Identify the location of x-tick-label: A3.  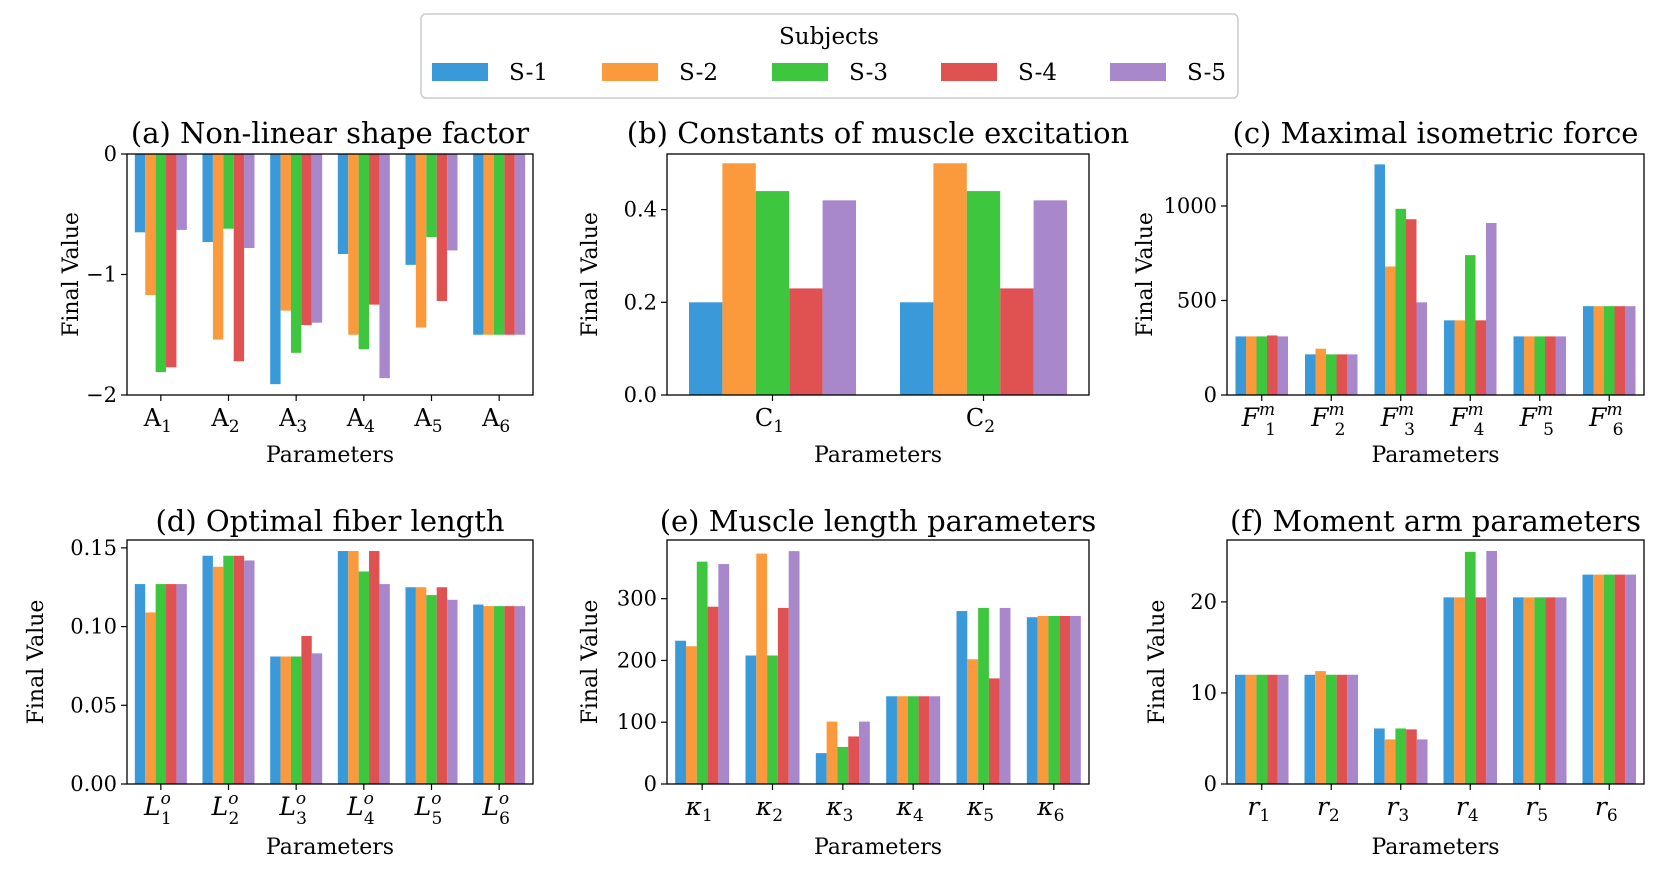
(292, 420).